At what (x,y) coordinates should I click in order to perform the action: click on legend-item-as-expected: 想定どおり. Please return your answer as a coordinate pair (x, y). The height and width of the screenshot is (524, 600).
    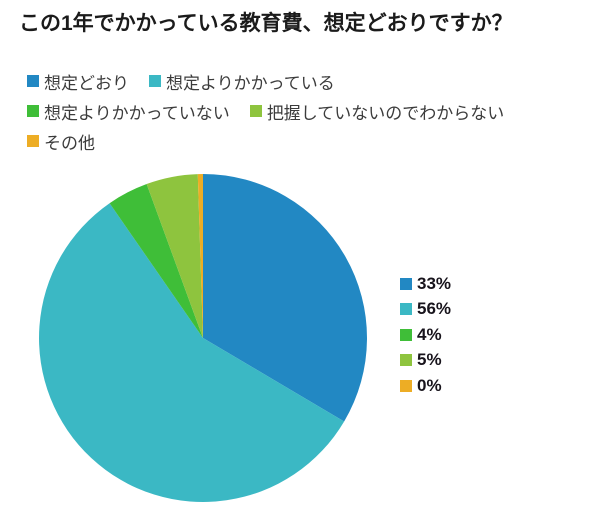
    Looking at the image, I should click on (78, 81).